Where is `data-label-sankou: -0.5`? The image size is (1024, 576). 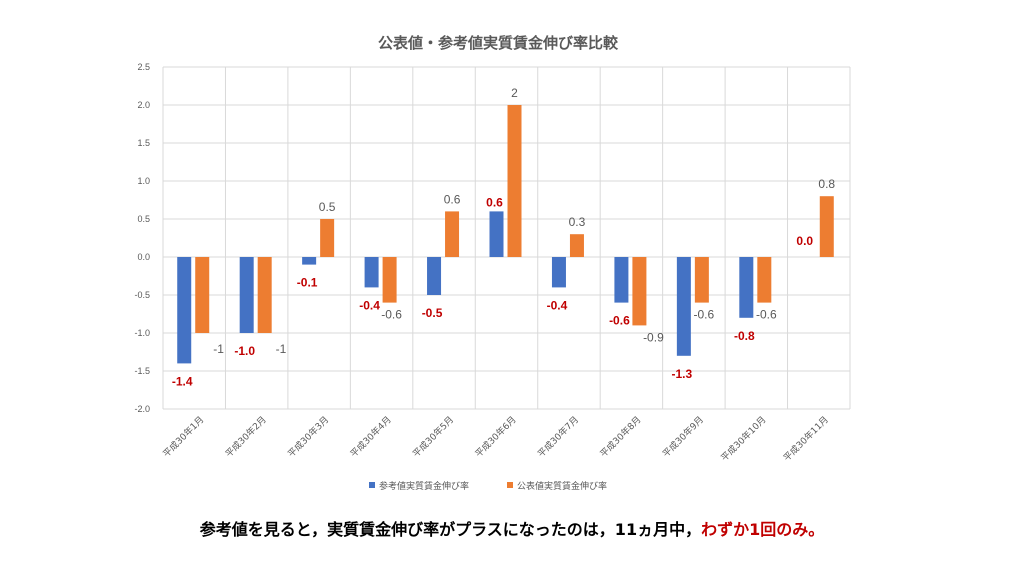 data-label-sankou: -0.5 is located at coordinates (432, 313).